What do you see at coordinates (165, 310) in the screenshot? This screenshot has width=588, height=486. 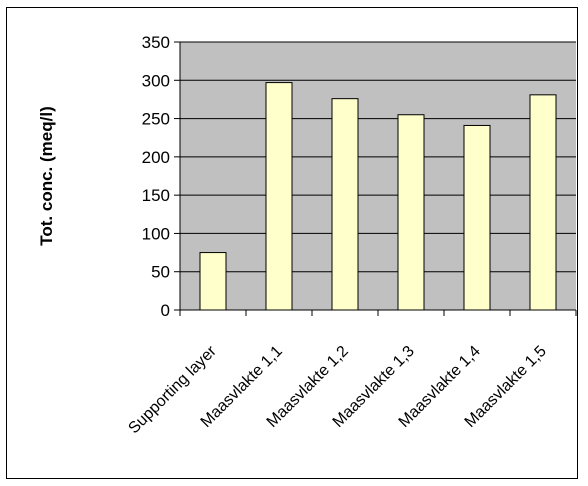 I see `y-tick-label: 0` at bounding box center [165, 310].